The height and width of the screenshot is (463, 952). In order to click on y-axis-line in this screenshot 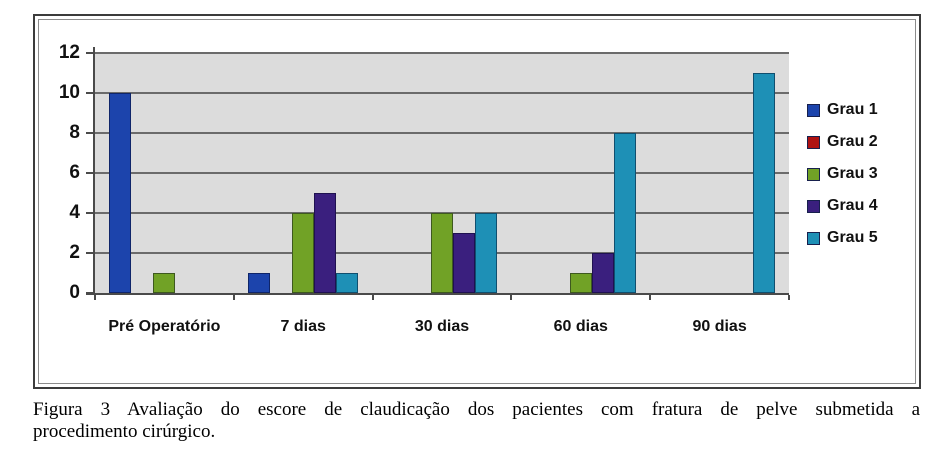, I will do `click(94, 171)`.